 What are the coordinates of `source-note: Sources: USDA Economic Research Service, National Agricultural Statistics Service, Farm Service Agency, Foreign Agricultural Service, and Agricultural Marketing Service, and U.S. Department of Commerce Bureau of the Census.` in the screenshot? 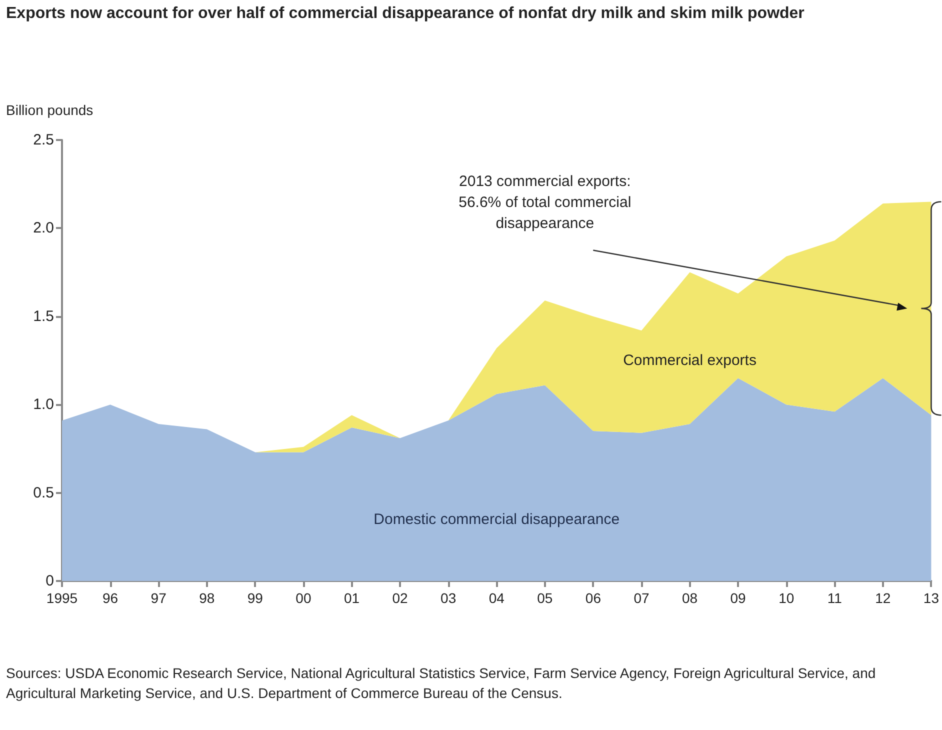 It's located at (441, 683).